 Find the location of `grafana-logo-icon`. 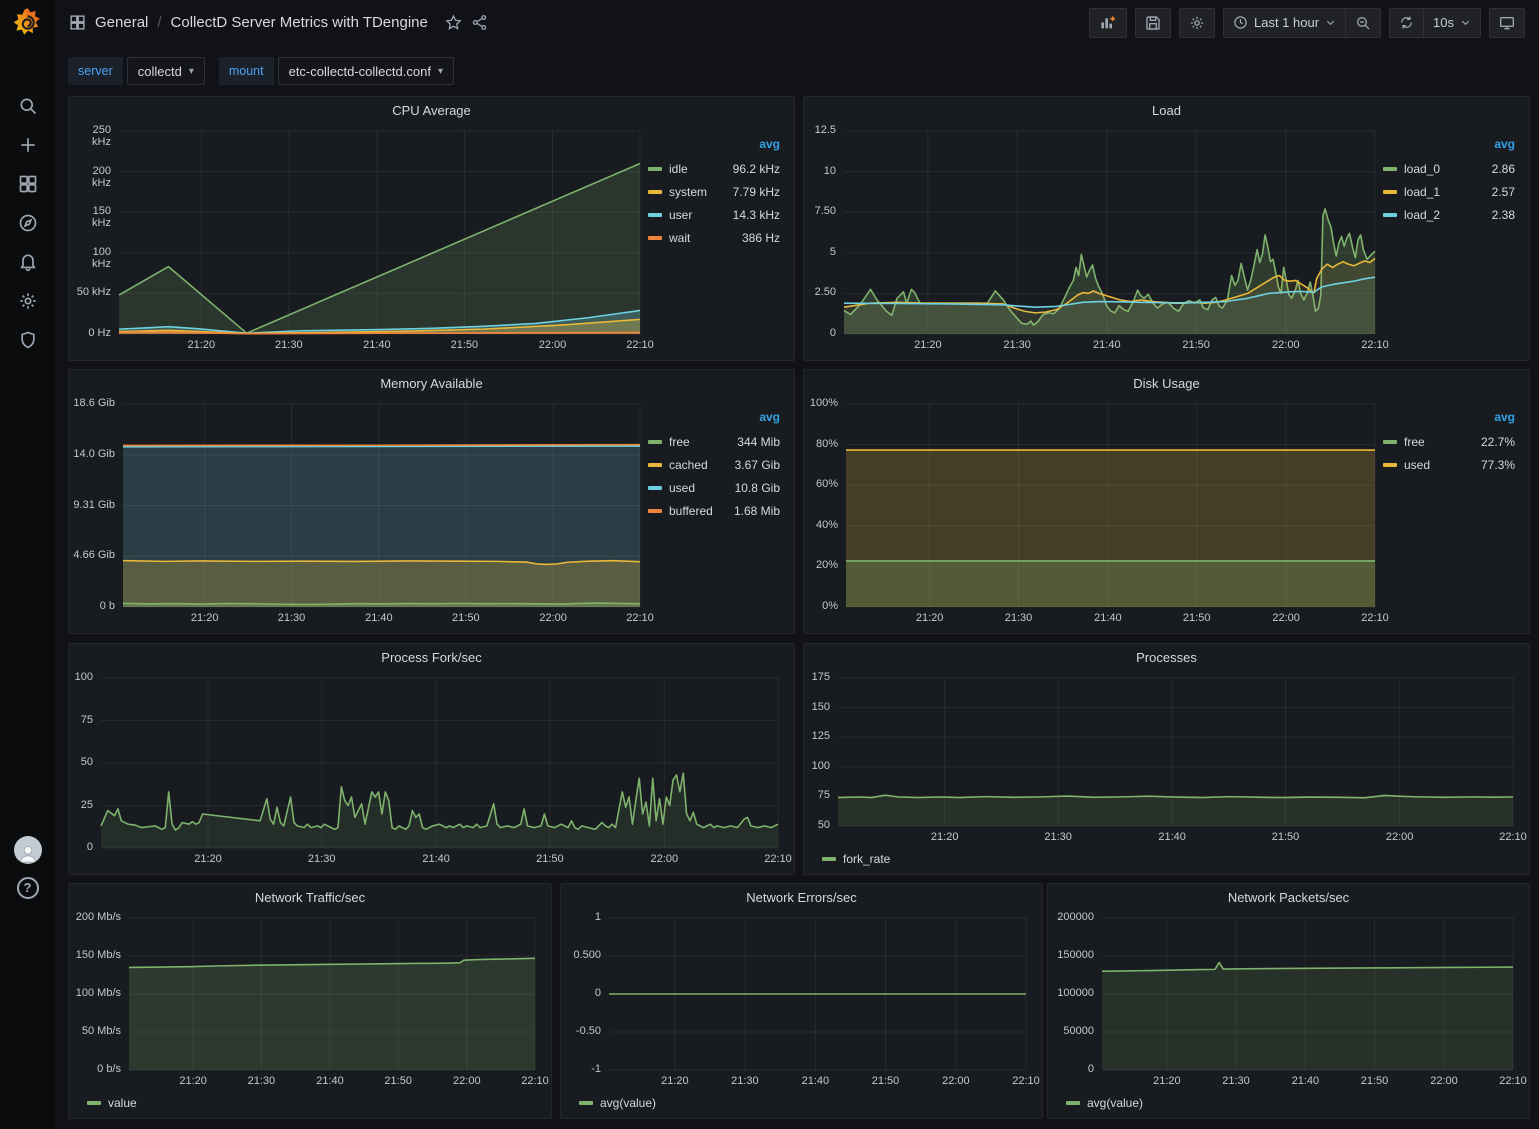

grafana-logo-icon is located at coordinates (27, 22).